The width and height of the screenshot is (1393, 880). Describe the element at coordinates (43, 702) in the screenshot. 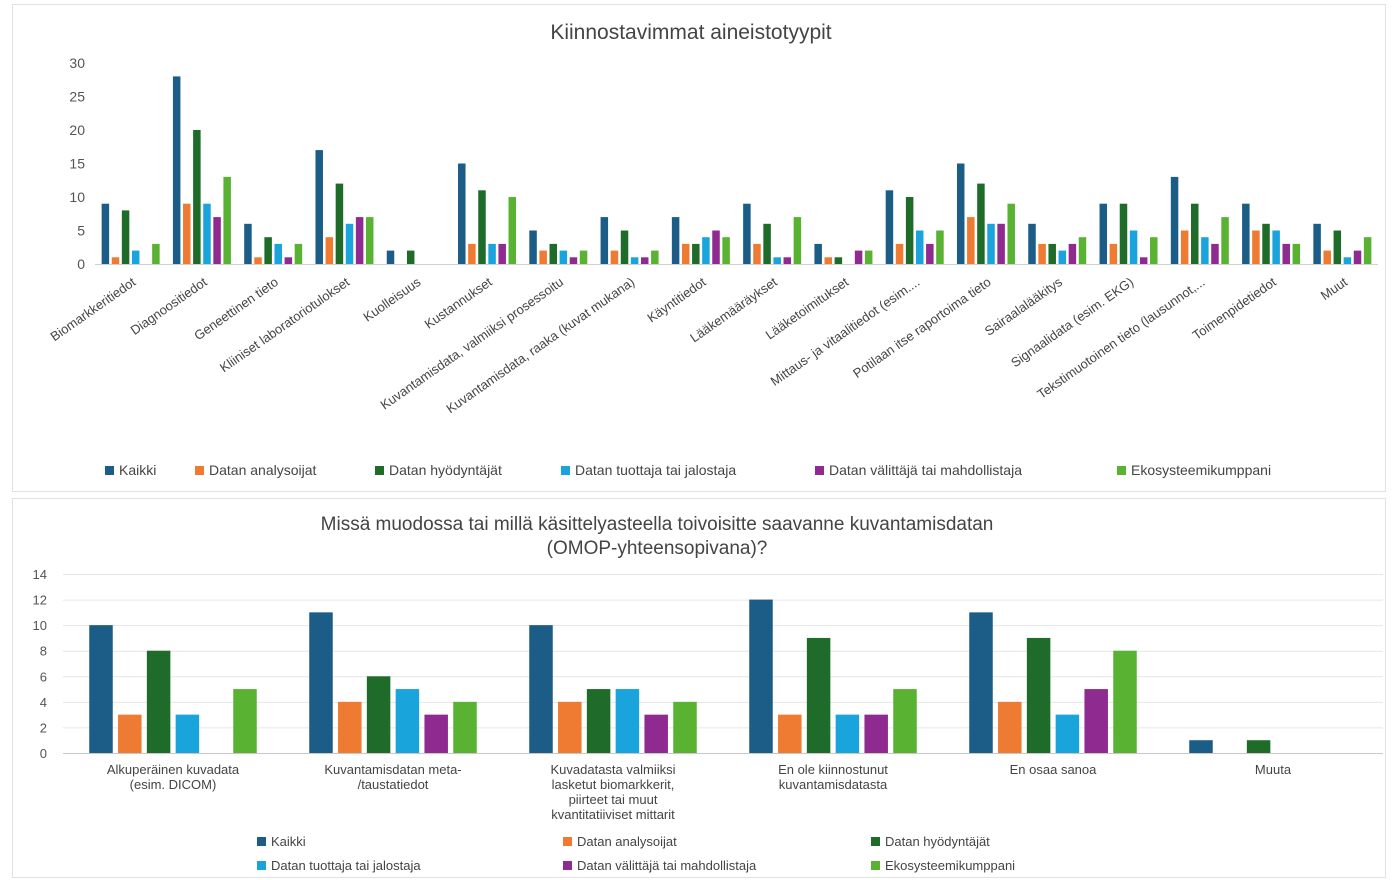

I see `y-tick-label: 4` at that location.